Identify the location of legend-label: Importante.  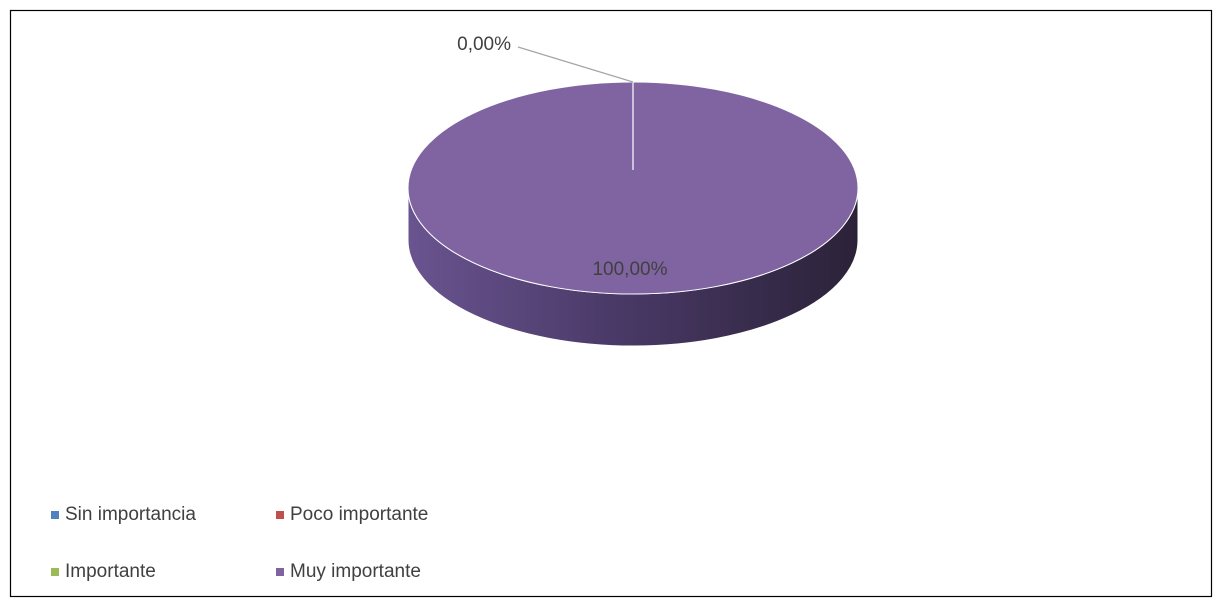
(110, 571).